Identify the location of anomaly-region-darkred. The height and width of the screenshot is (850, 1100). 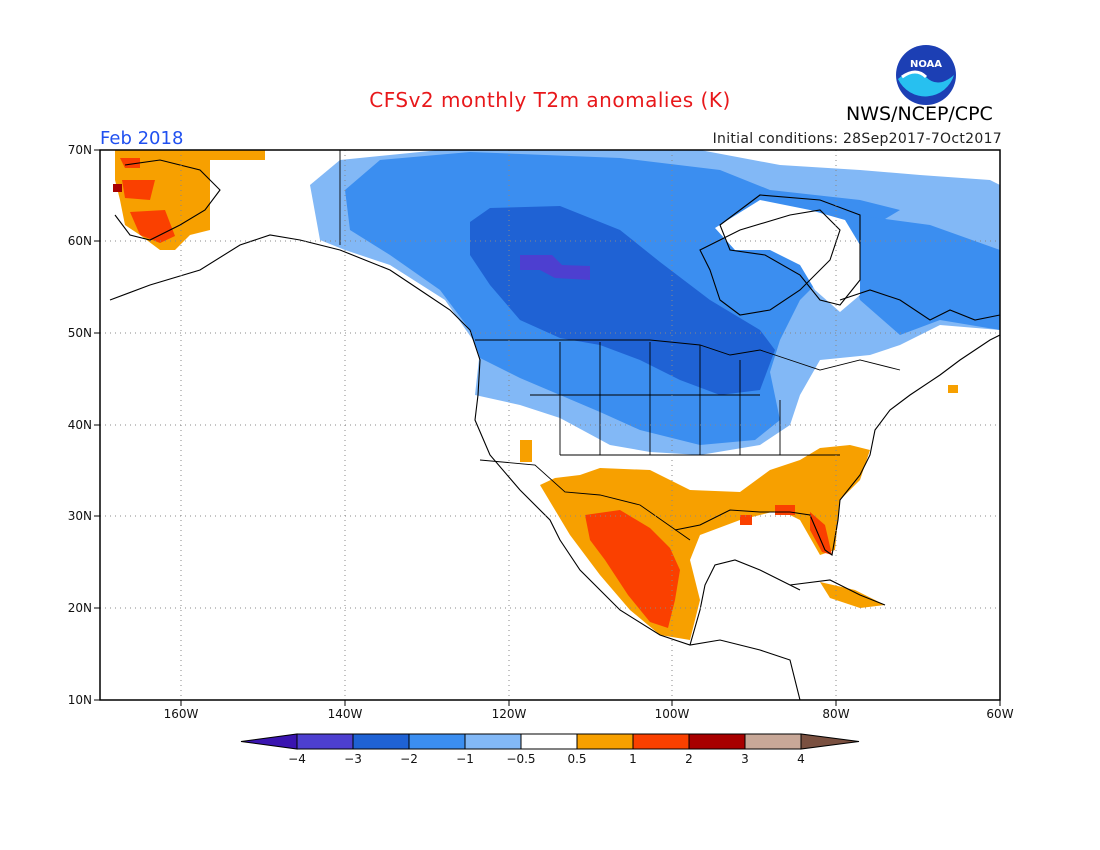
(117, 188).